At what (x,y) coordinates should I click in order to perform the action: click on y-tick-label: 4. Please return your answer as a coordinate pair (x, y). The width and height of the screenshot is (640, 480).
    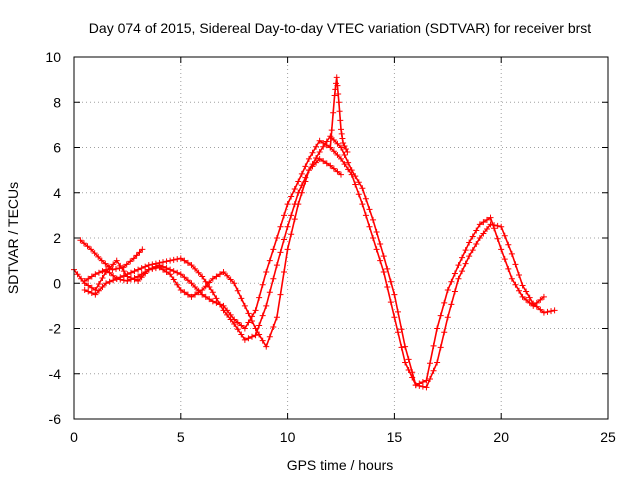
    Looking at the image, I should click on (57, 193).